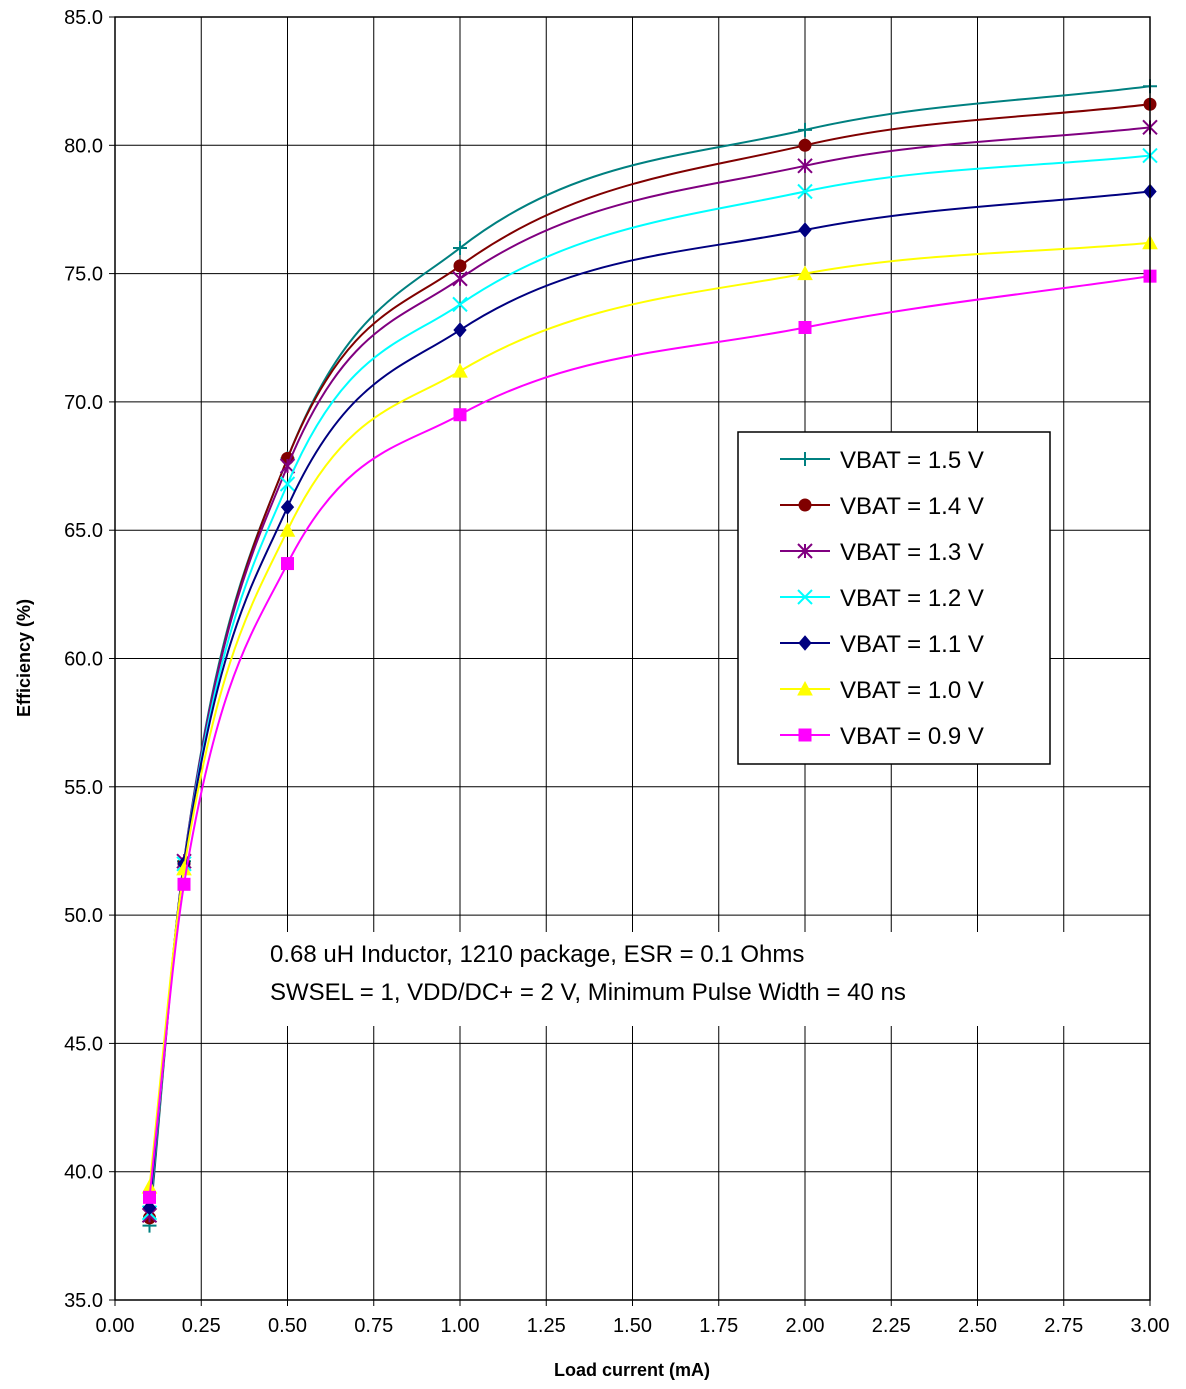  I want to click on legend-item: VBAT = 0.9 V, so click(882, 736).